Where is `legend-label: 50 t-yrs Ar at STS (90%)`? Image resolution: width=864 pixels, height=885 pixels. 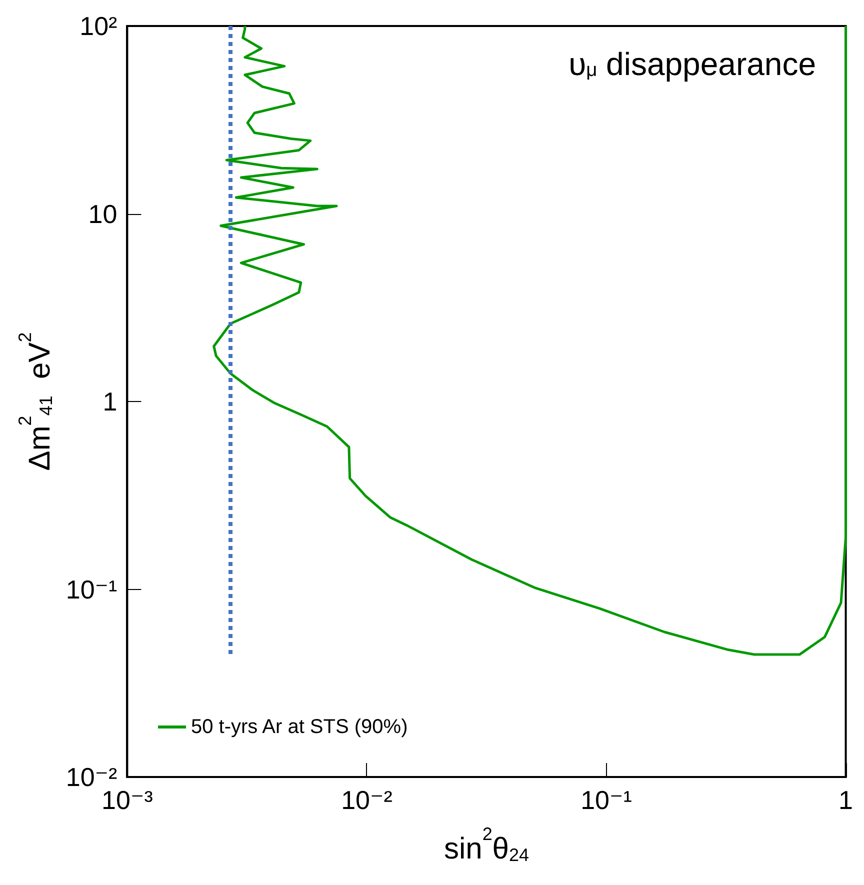
legend-label: 50 t-yrs Ar at STS (90%) is located at coordinates (299, 727).